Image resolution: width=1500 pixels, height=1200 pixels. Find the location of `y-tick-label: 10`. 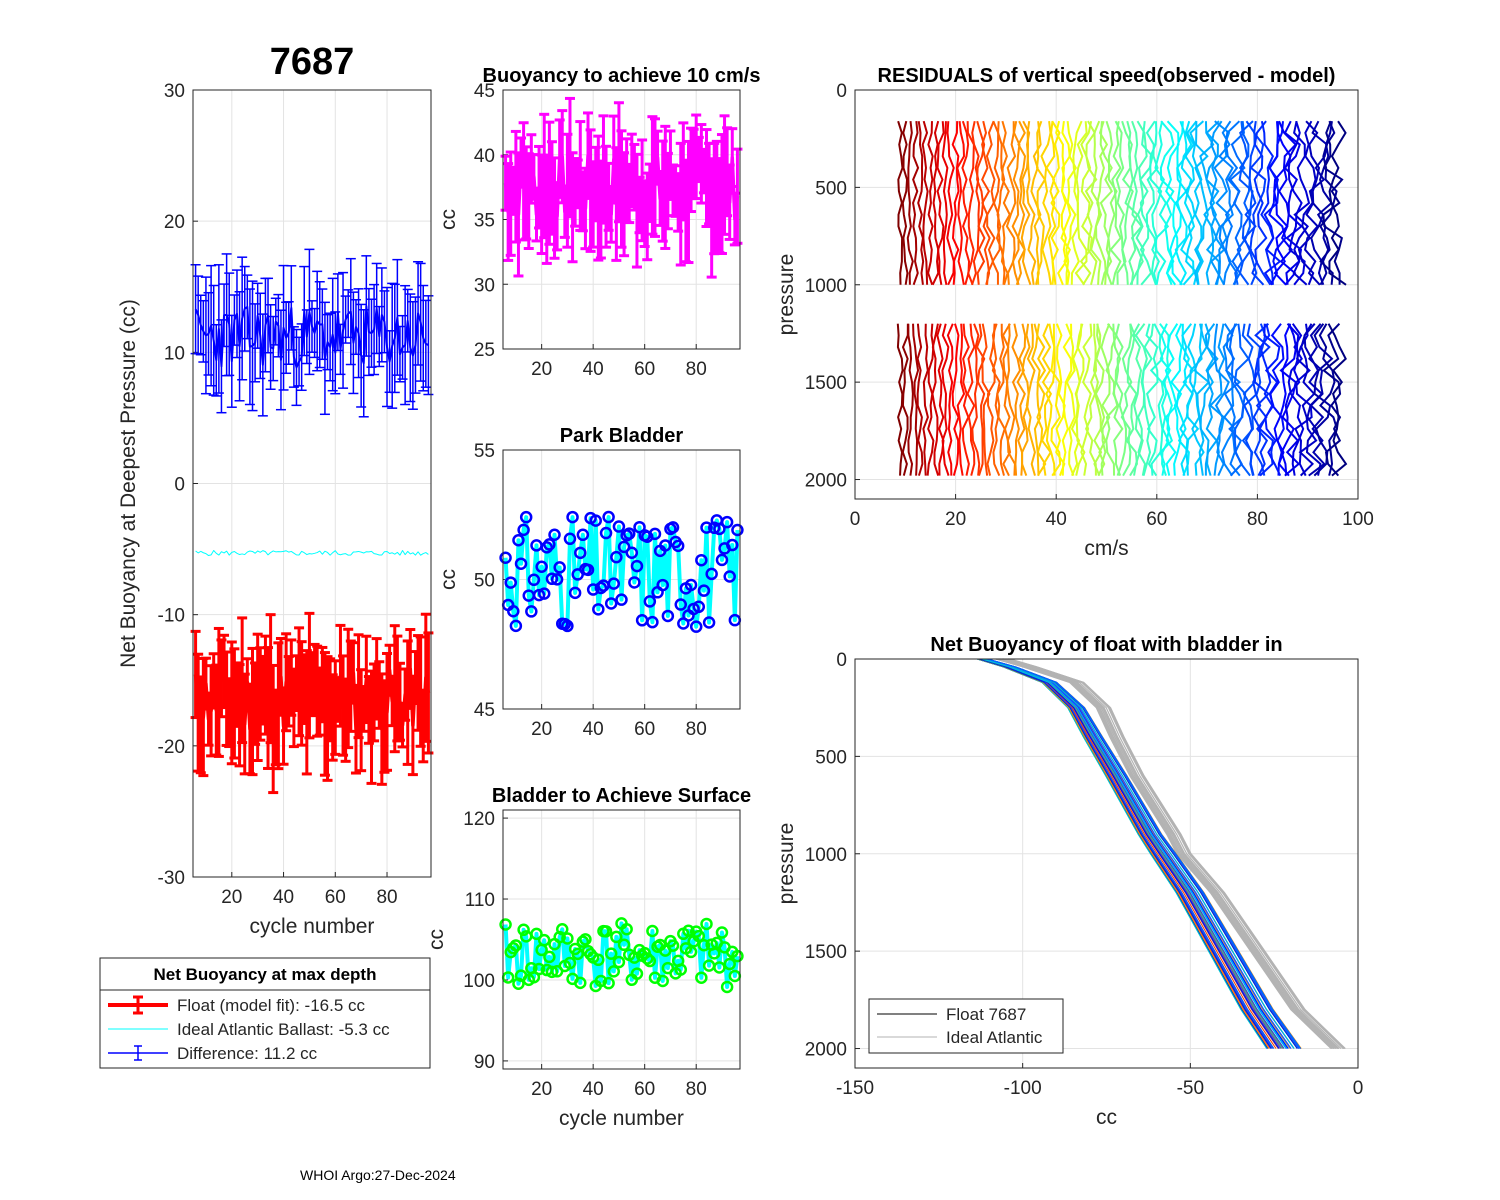

y-tick-label: 10 is located at coordinates (174, 353).